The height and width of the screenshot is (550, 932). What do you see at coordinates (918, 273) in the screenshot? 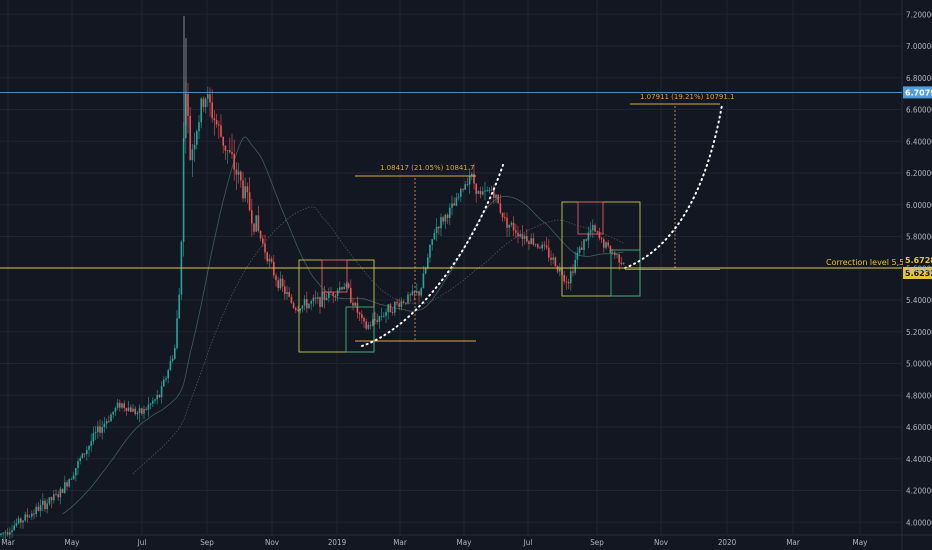
I see `price-tag-label: 5.62323` at bounding box center [918, 273].